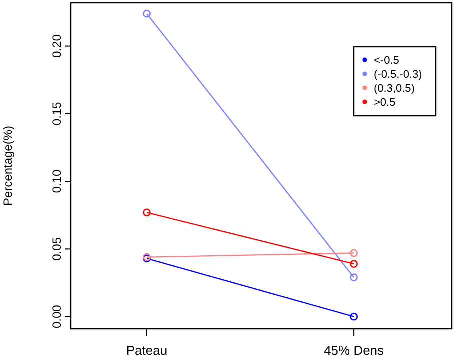  Describe the element at coordinates (385, 103) in the screenshot. I see `legend-label: >0.5` at that location.